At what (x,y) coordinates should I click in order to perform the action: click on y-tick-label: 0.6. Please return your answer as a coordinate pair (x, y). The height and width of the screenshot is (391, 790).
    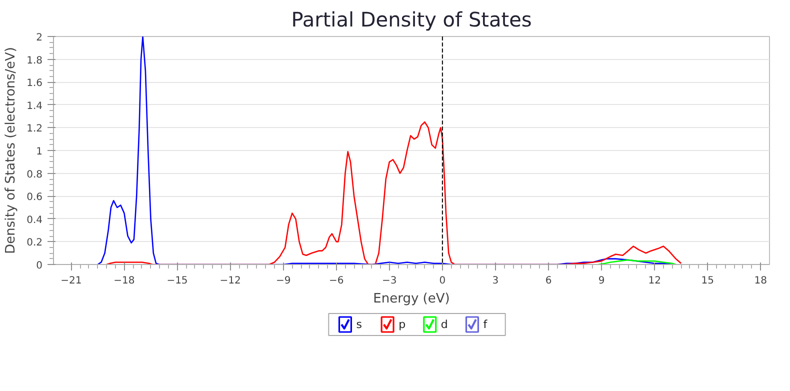
    Looking at the image, I should click on (34, 198).